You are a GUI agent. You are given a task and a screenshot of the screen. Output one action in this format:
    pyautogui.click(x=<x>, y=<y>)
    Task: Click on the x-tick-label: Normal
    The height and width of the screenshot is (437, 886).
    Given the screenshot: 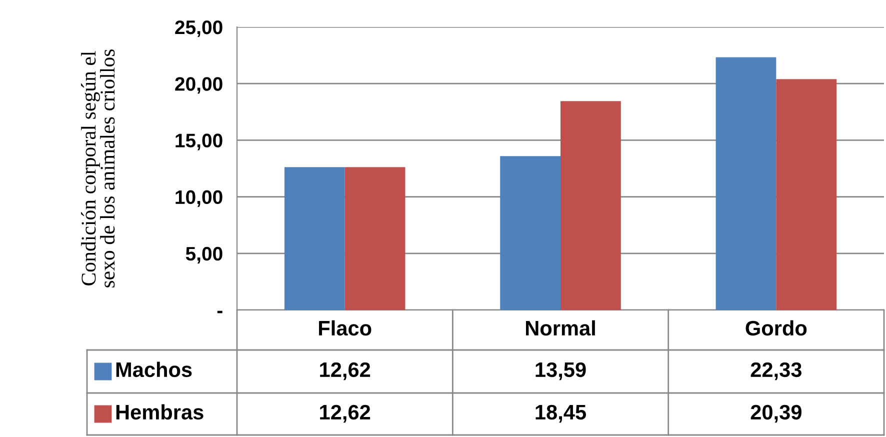 What is the action you would take?
    pyautogui.click(x=560, y=328)
    